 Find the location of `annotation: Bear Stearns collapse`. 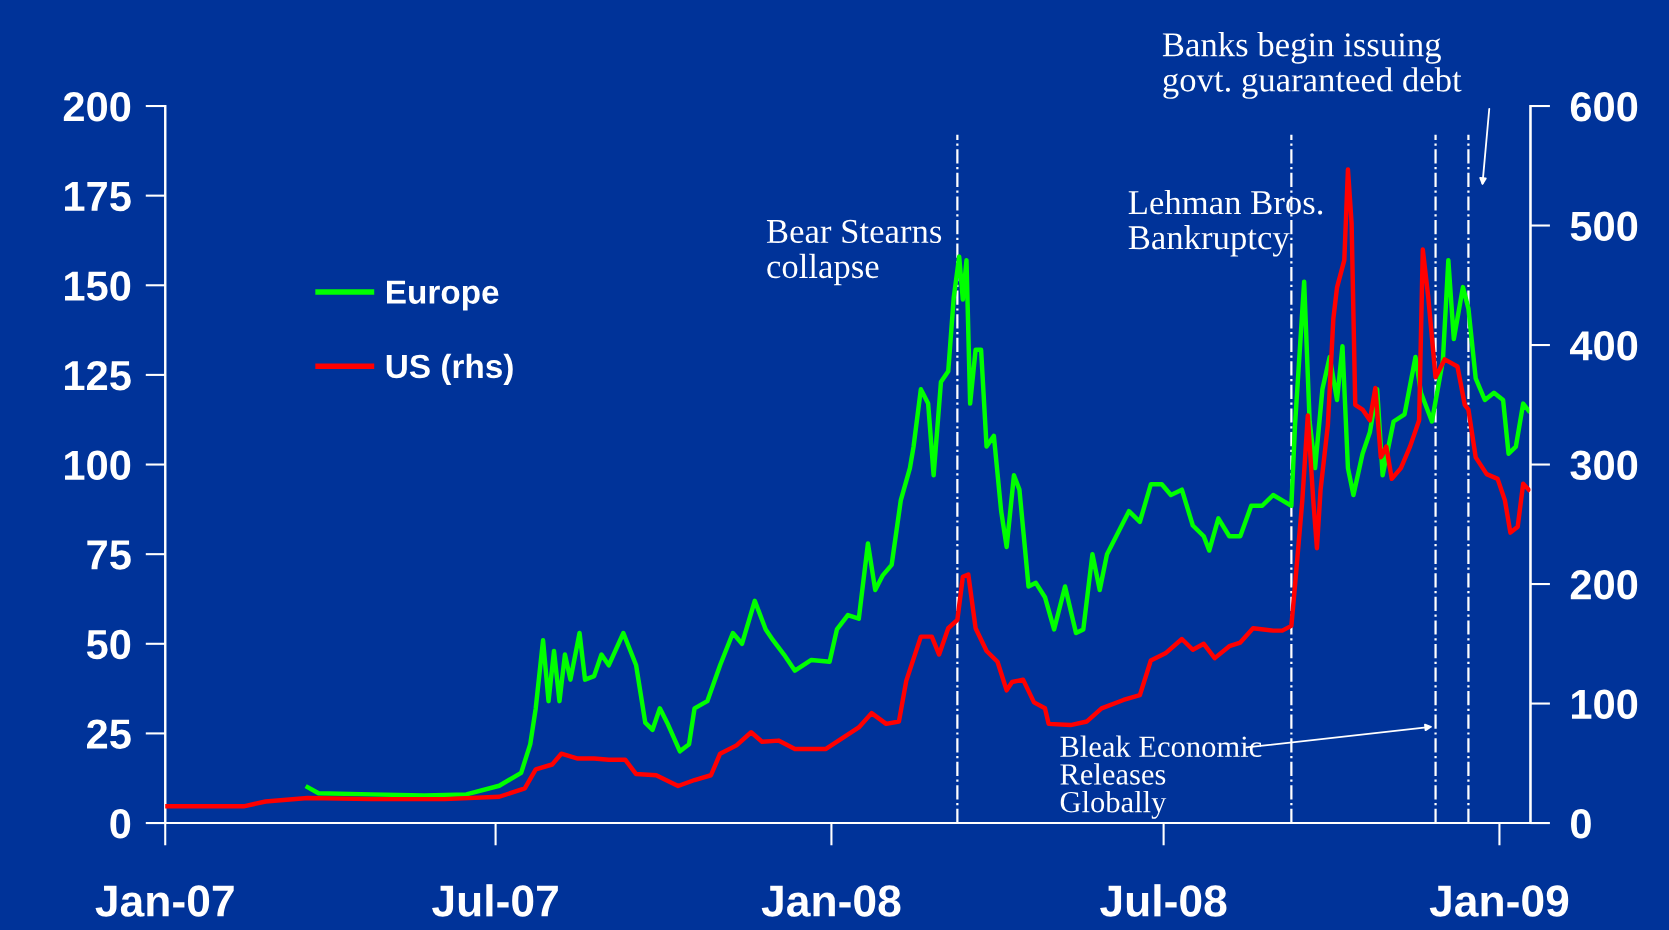

annotation: Bear Stearns collapse is located at coordinates (854, 252).